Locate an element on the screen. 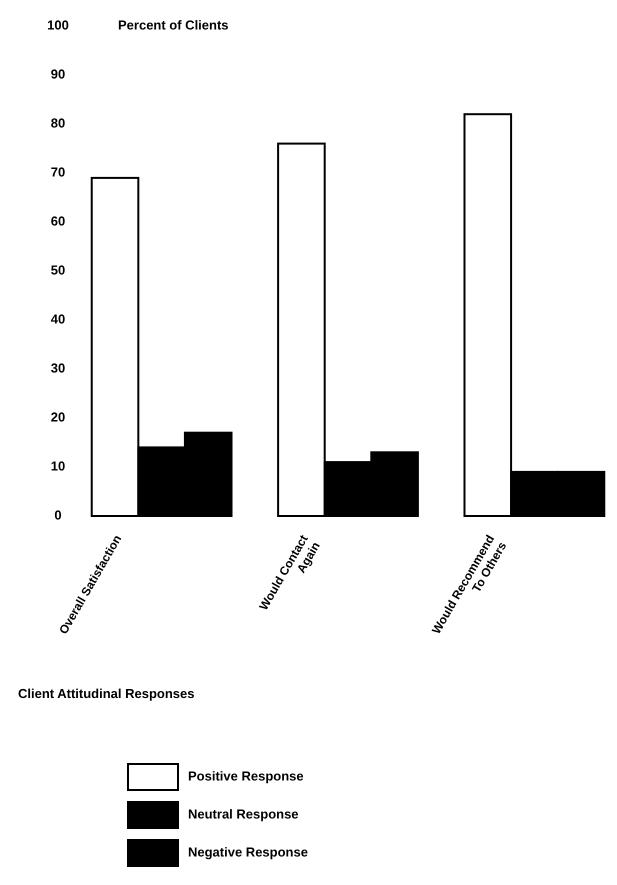 Image resolution: width=617 pixels, height=885 pixels. chart-title: Percent of Clients is located at coordinates (173, 24).